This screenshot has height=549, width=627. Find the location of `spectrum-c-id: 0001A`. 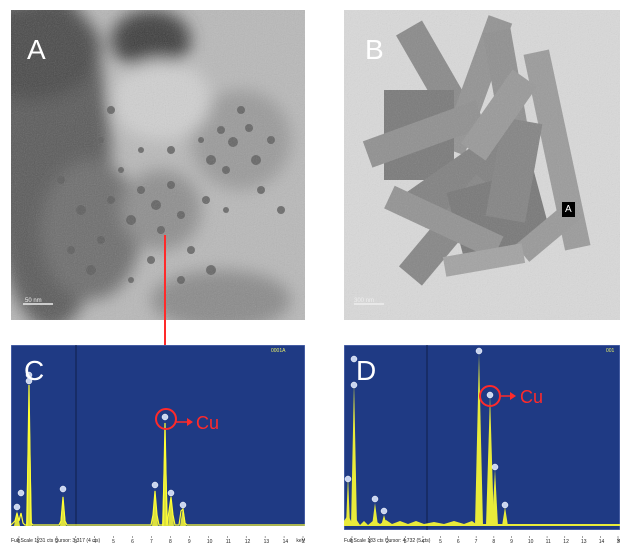

spectrum-c-id: 0001A is located at coordinates (278, 351).